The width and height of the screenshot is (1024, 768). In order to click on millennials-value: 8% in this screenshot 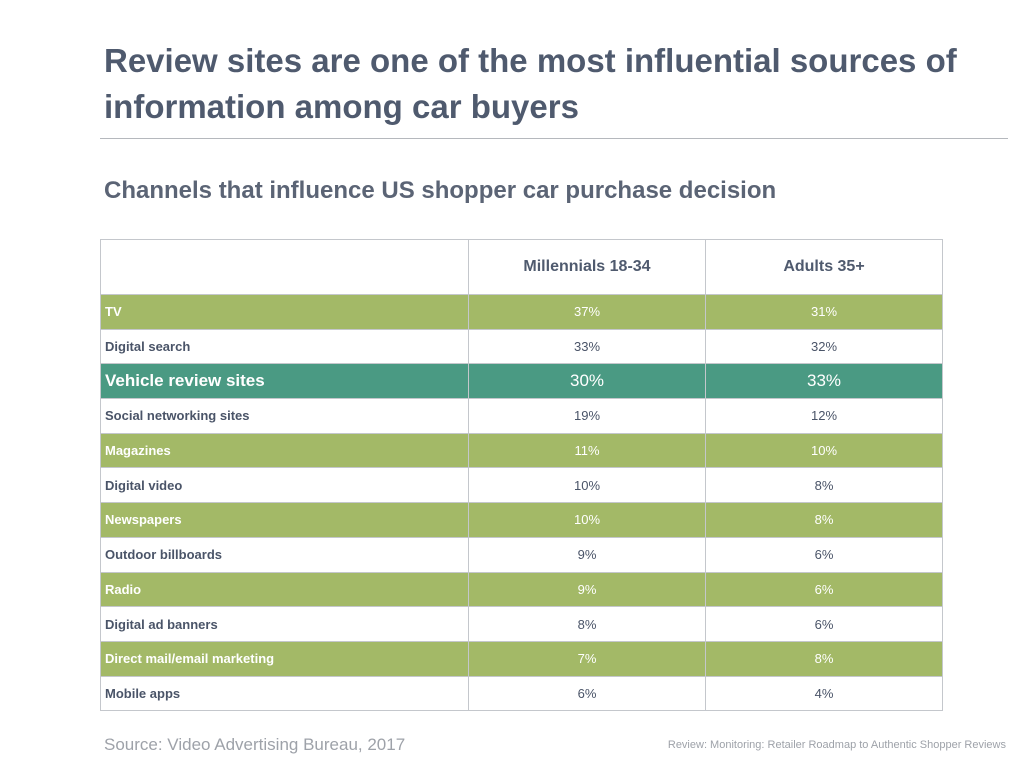, I will do `click(587, 624)`.